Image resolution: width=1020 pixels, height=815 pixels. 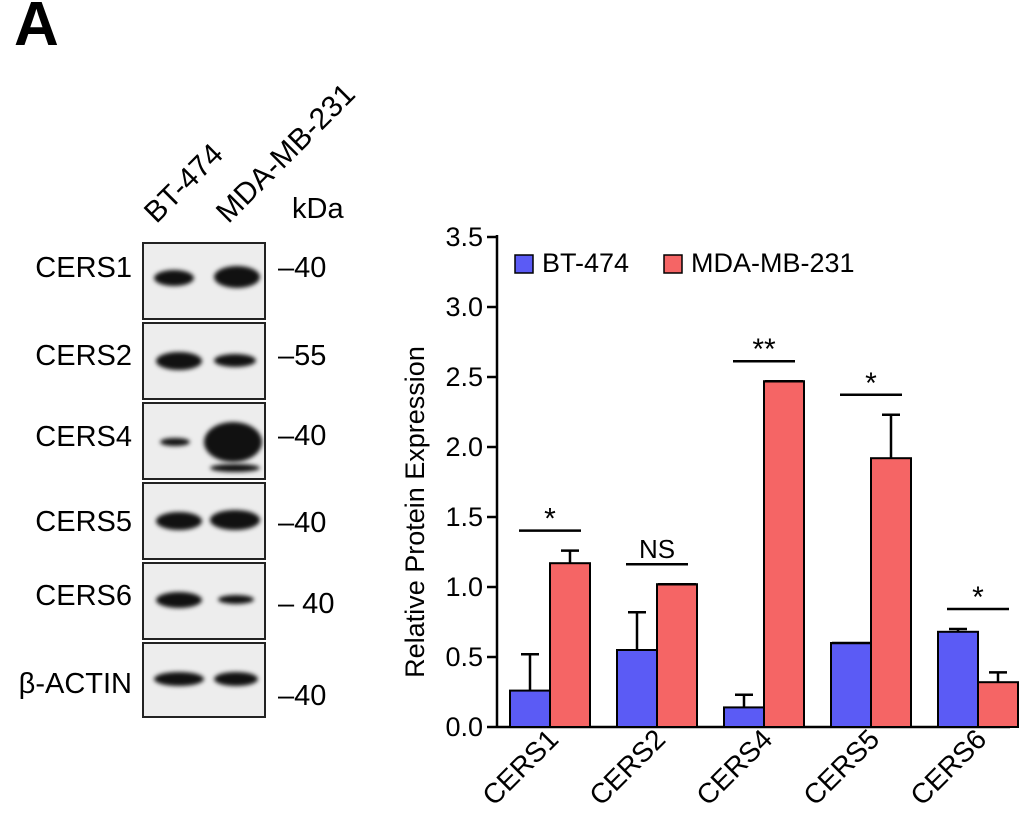 I want to click on blot-row-label-cers2: CERS2, so click(x=83, y=356).